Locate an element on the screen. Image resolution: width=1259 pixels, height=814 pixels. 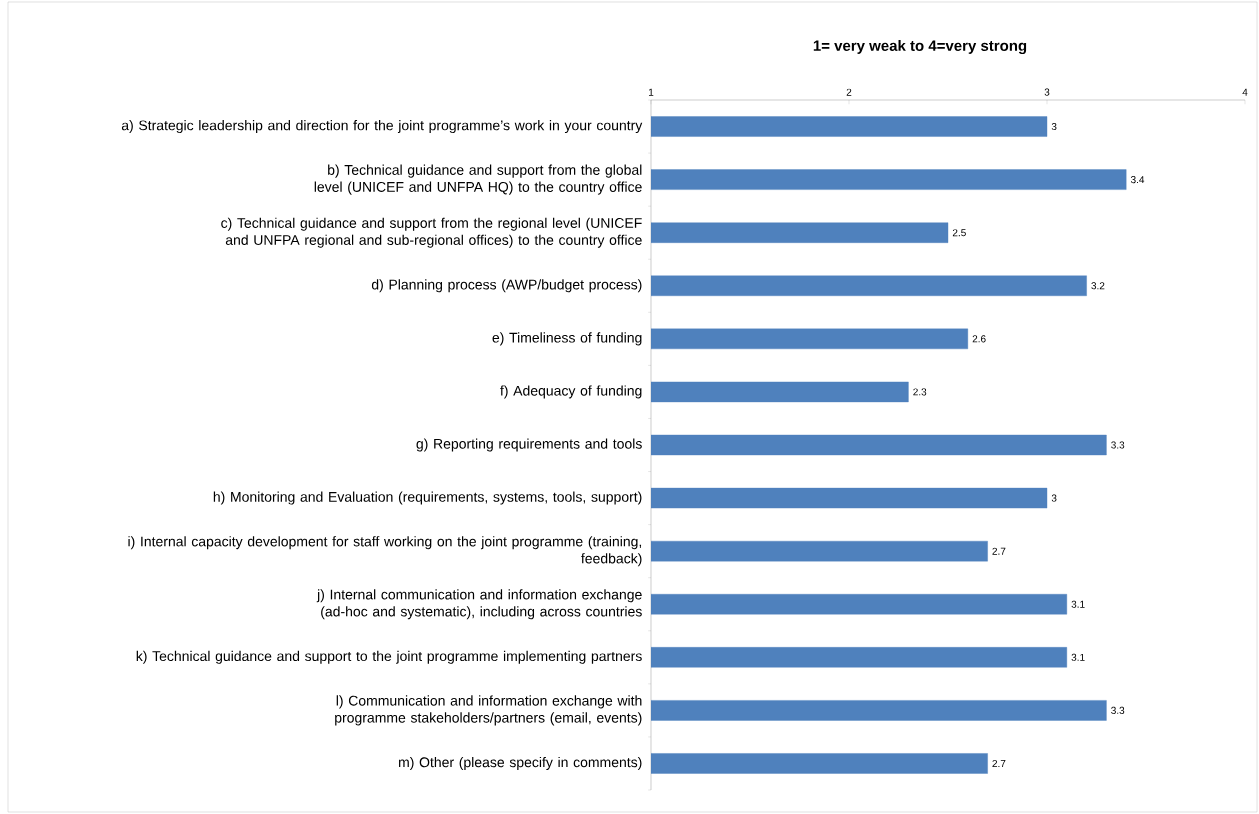
y-tick-label: c) Technical guidance and support from the regional level (UNICEF and UNFPA regional and sub-regional offices) to the country office is located at coordinates (431, 232).